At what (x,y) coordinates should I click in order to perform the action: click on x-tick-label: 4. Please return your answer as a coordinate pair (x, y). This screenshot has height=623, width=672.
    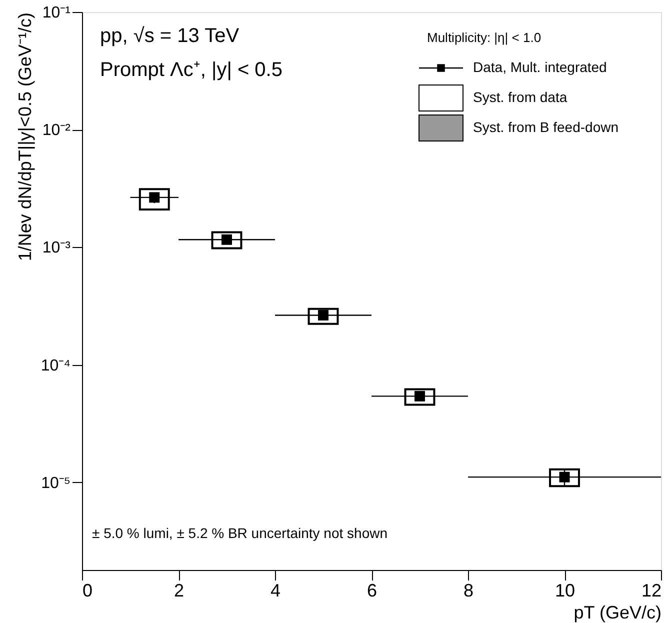
    Looking at the image, I should click on (275, 590).